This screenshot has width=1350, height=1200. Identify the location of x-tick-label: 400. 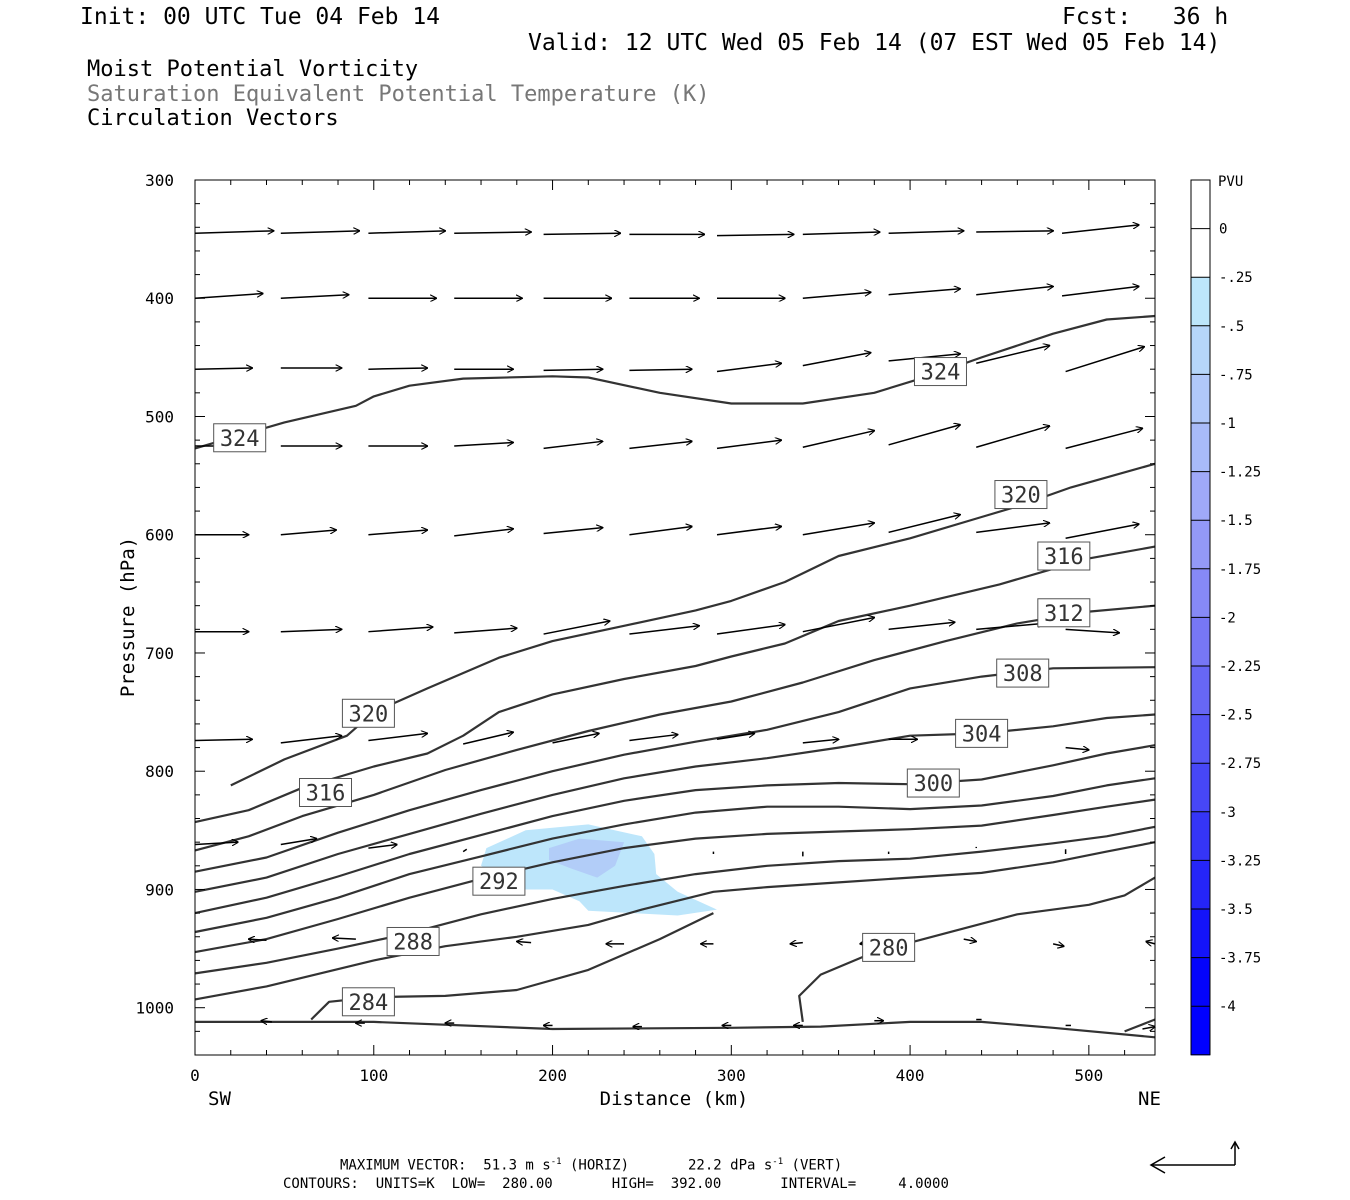
(910, 1075).